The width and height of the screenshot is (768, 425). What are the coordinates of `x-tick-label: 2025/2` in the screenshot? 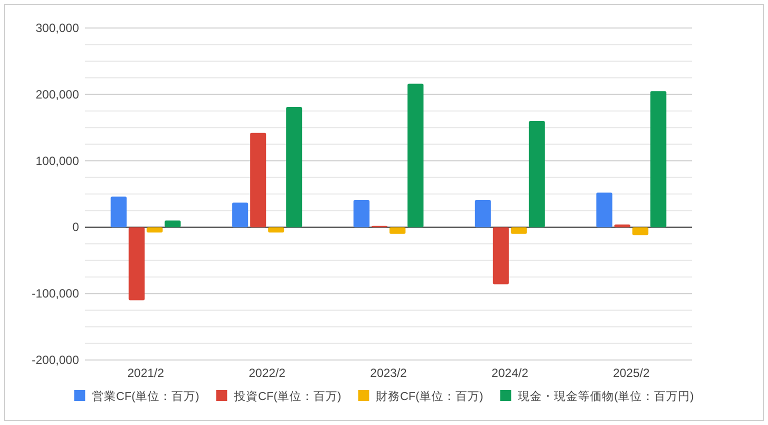 It's located at (631, 373).